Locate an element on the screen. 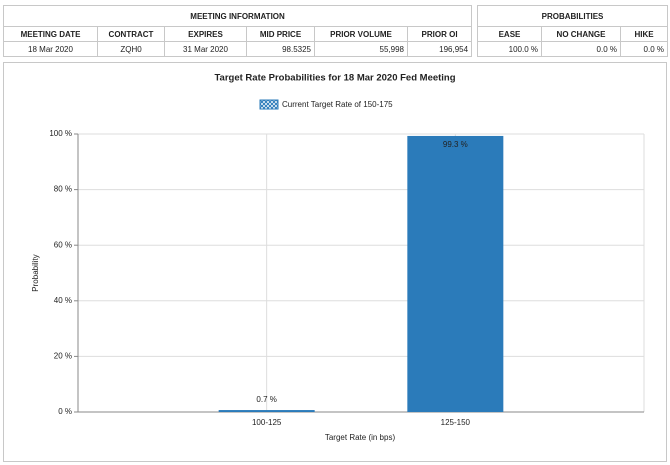  y-tick-label: 60 % is located at coordinates (63, 244).